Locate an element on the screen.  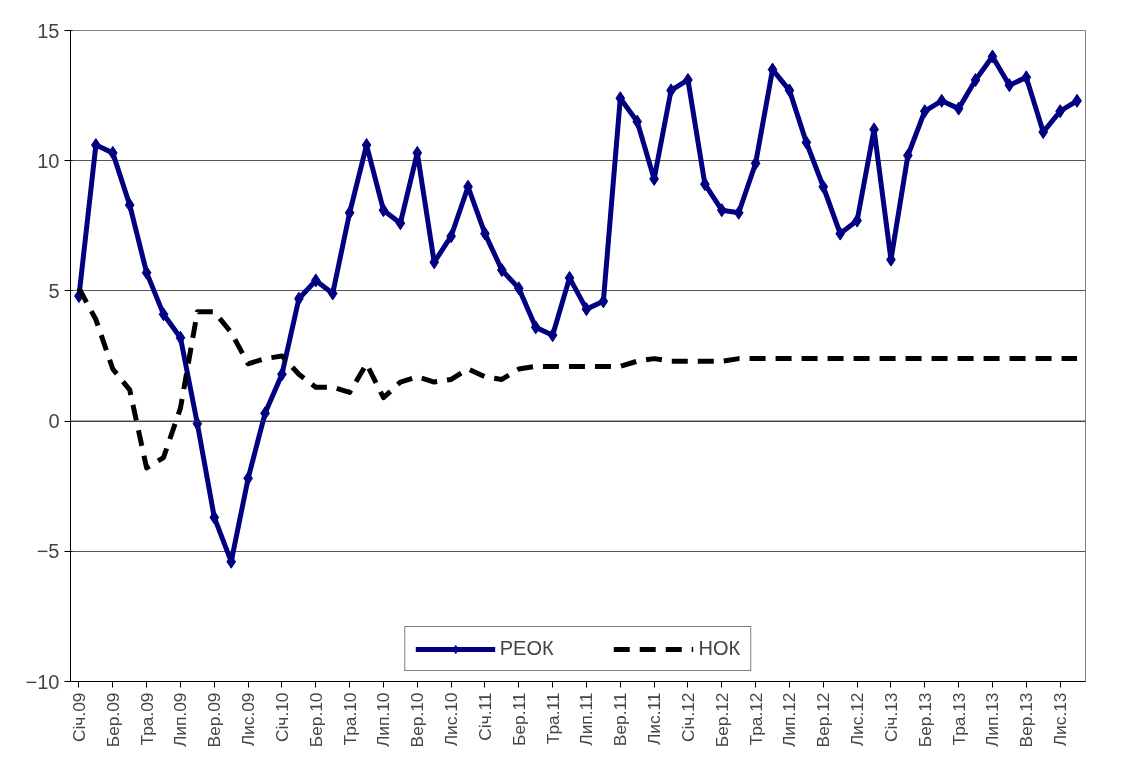
x-tick-label: Лип.09 is located at coordinates (180, 720).